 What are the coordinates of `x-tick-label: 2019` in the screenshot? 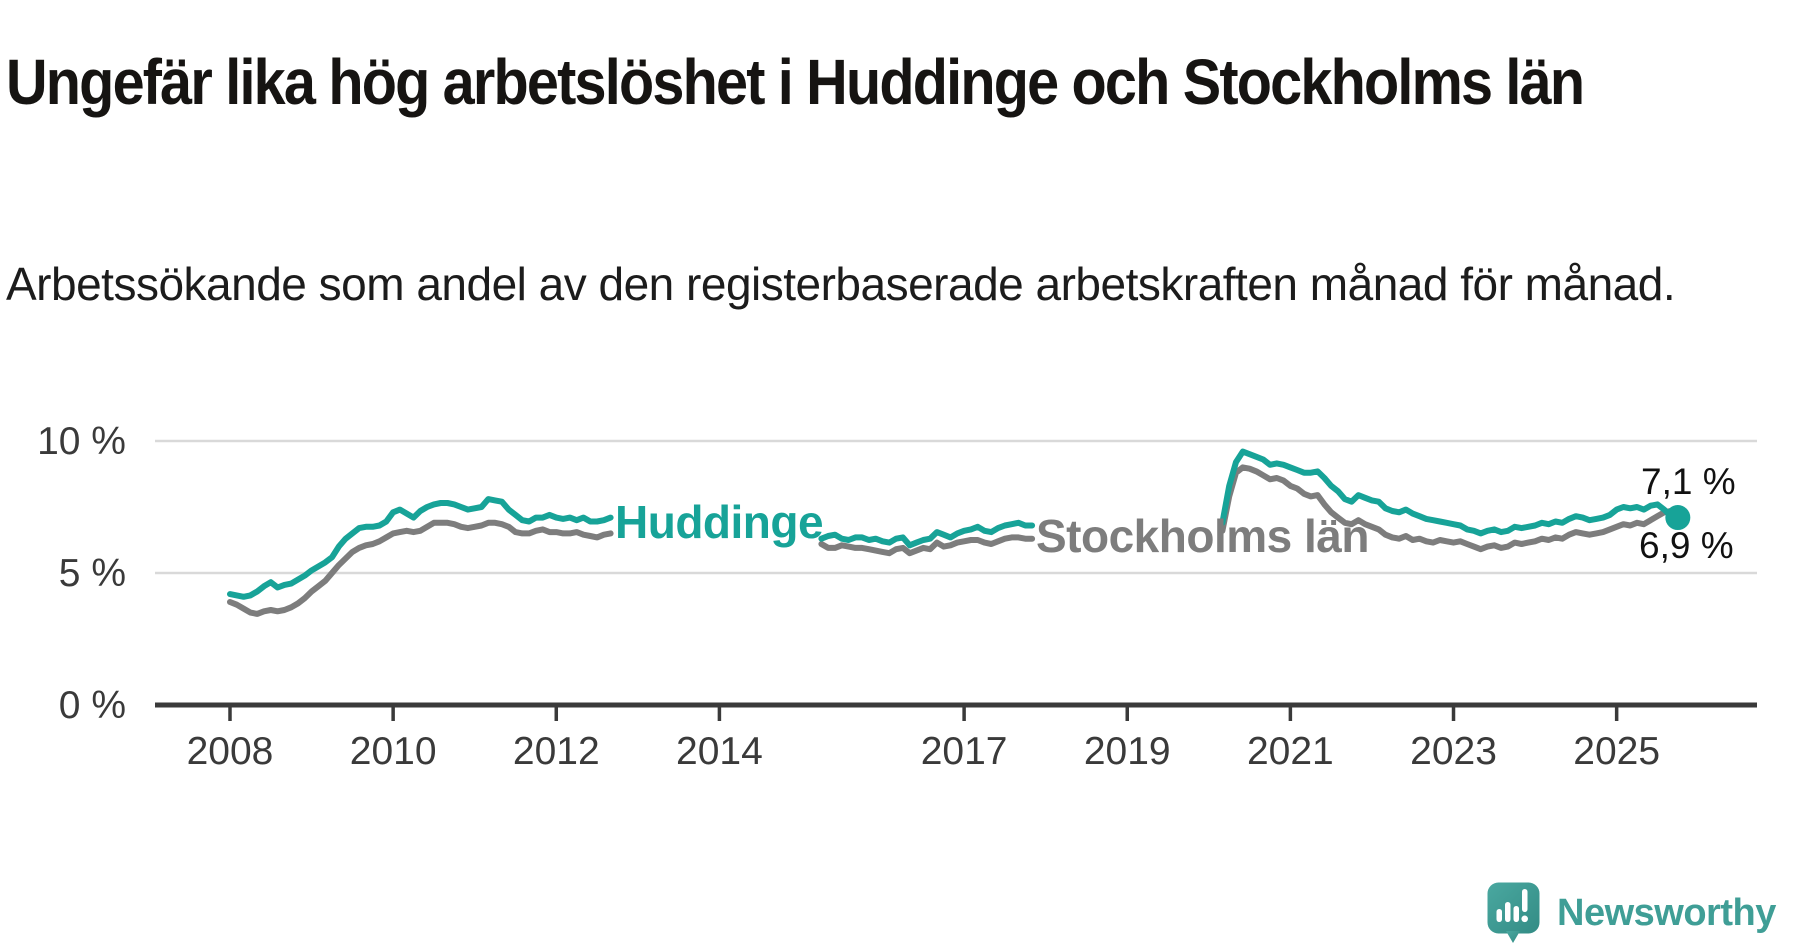 It's located at (1127, 751).